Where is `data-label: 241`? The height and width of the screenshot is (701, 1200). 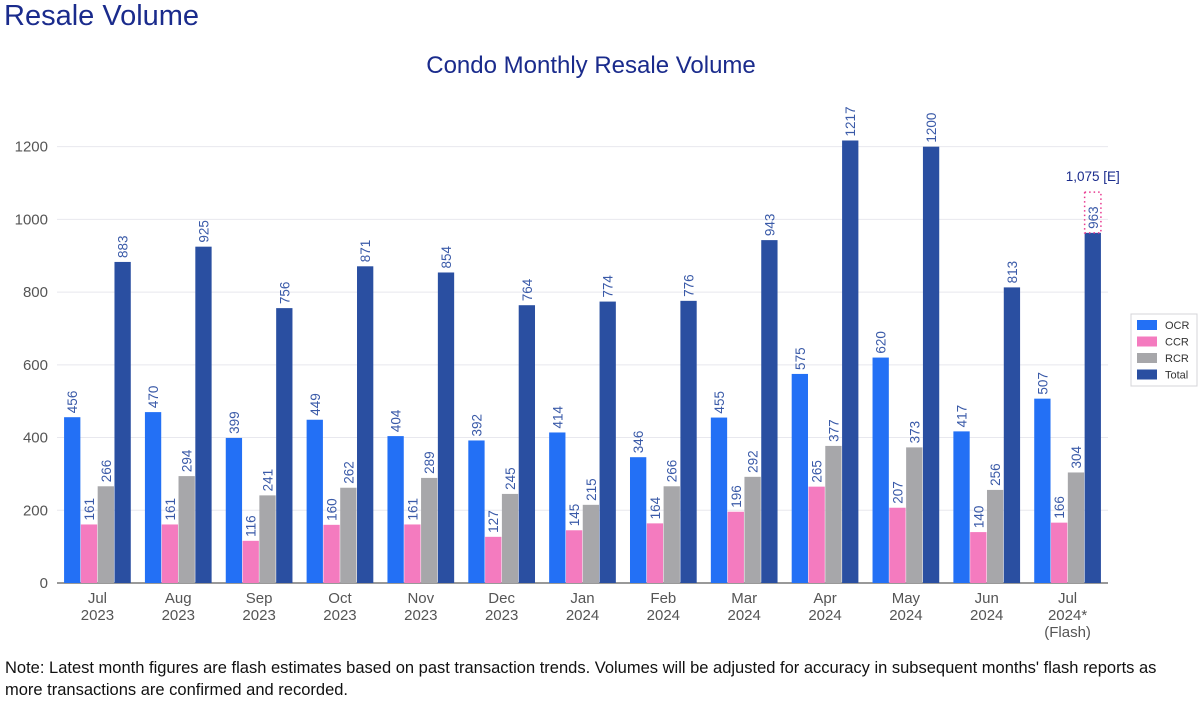
data-label: 241 is located at coordinates (268, 480).